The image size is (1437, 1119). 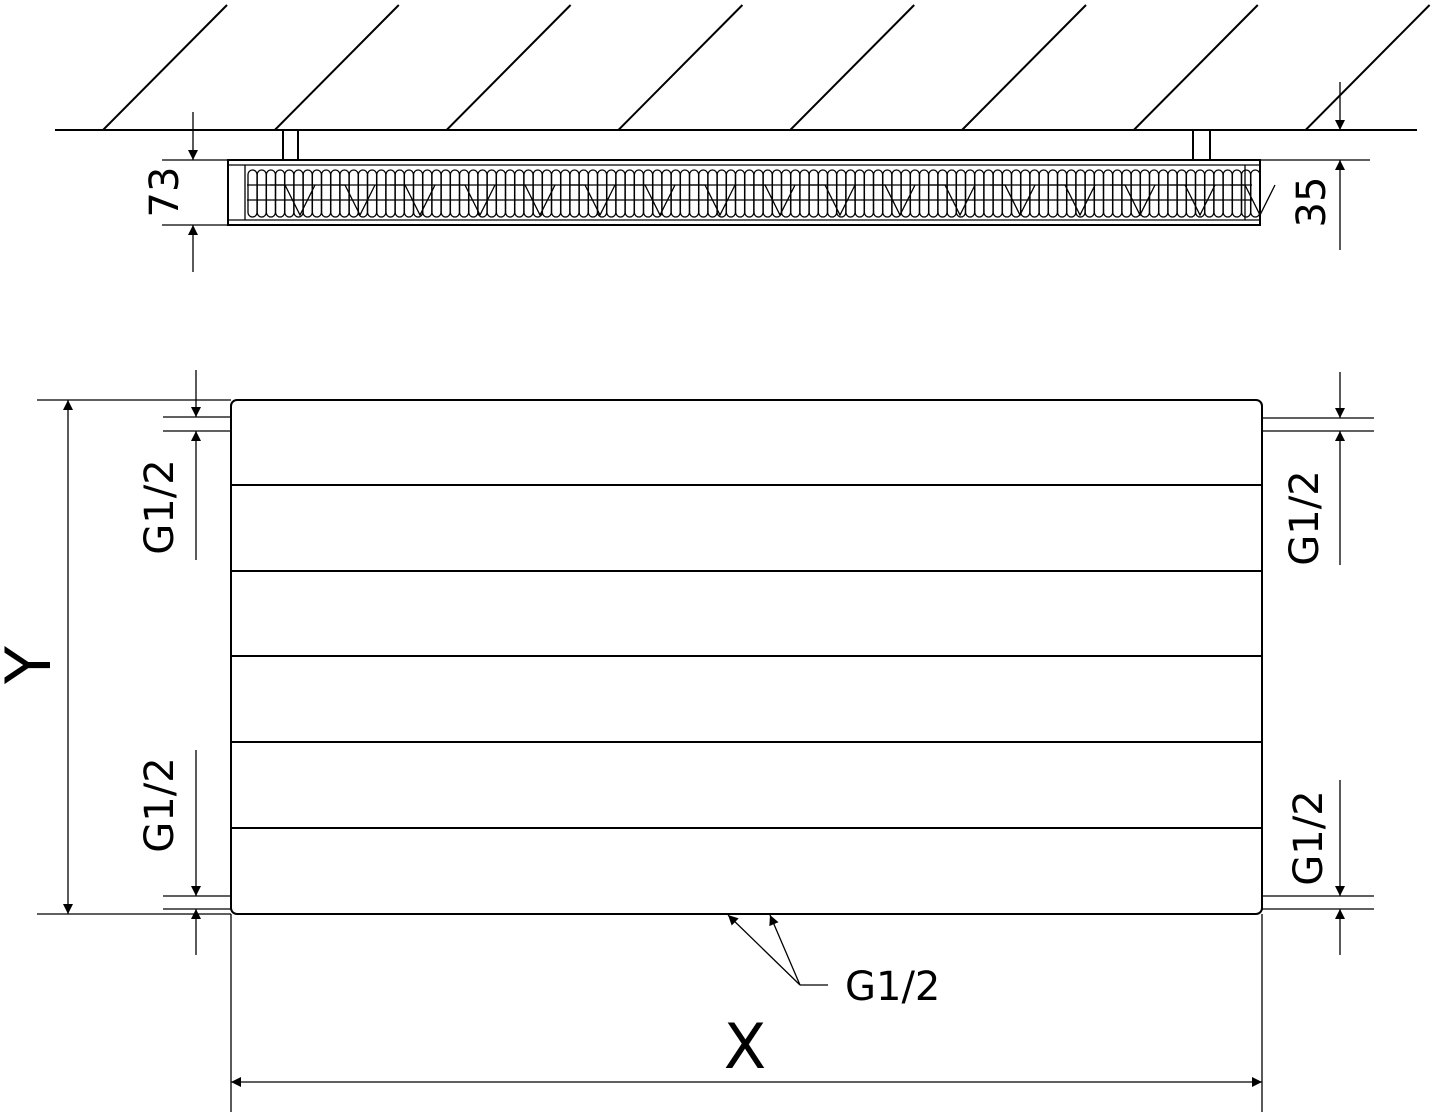 I want to click on connection-right-top-label: G1/2, so click(x=1305, y=517).